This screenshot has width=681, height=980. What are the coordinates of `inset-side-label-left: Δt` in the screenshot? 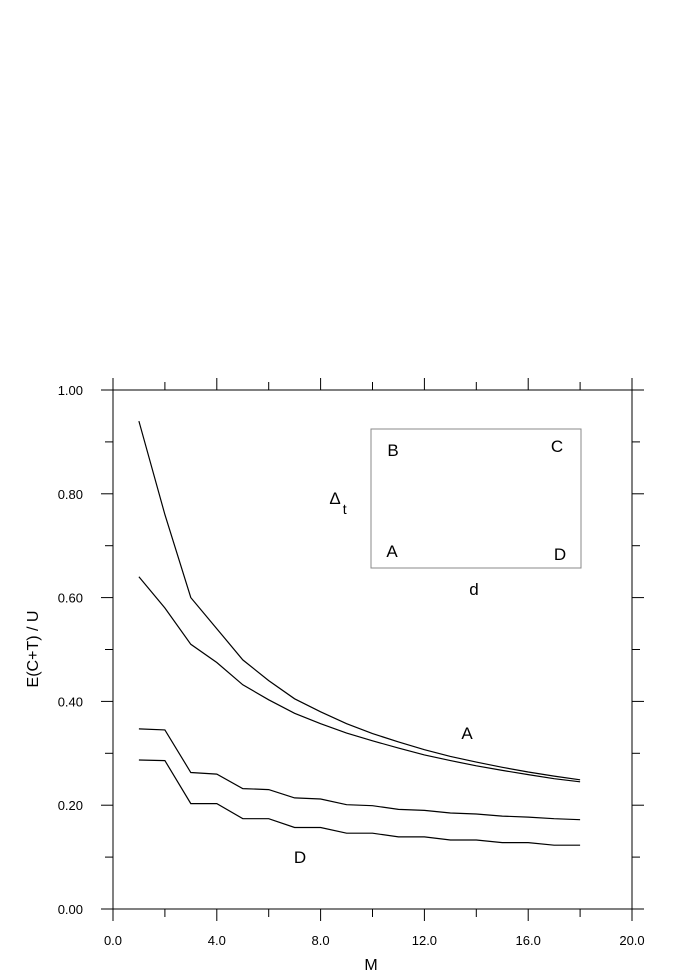 It's located at (337, 503).